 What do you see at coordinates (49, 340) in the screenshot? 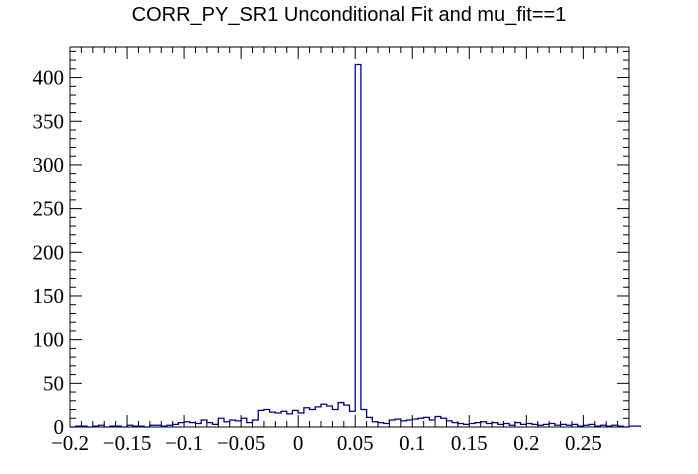
I see `y-tick-label: 100` at bounding box center [49, 340].